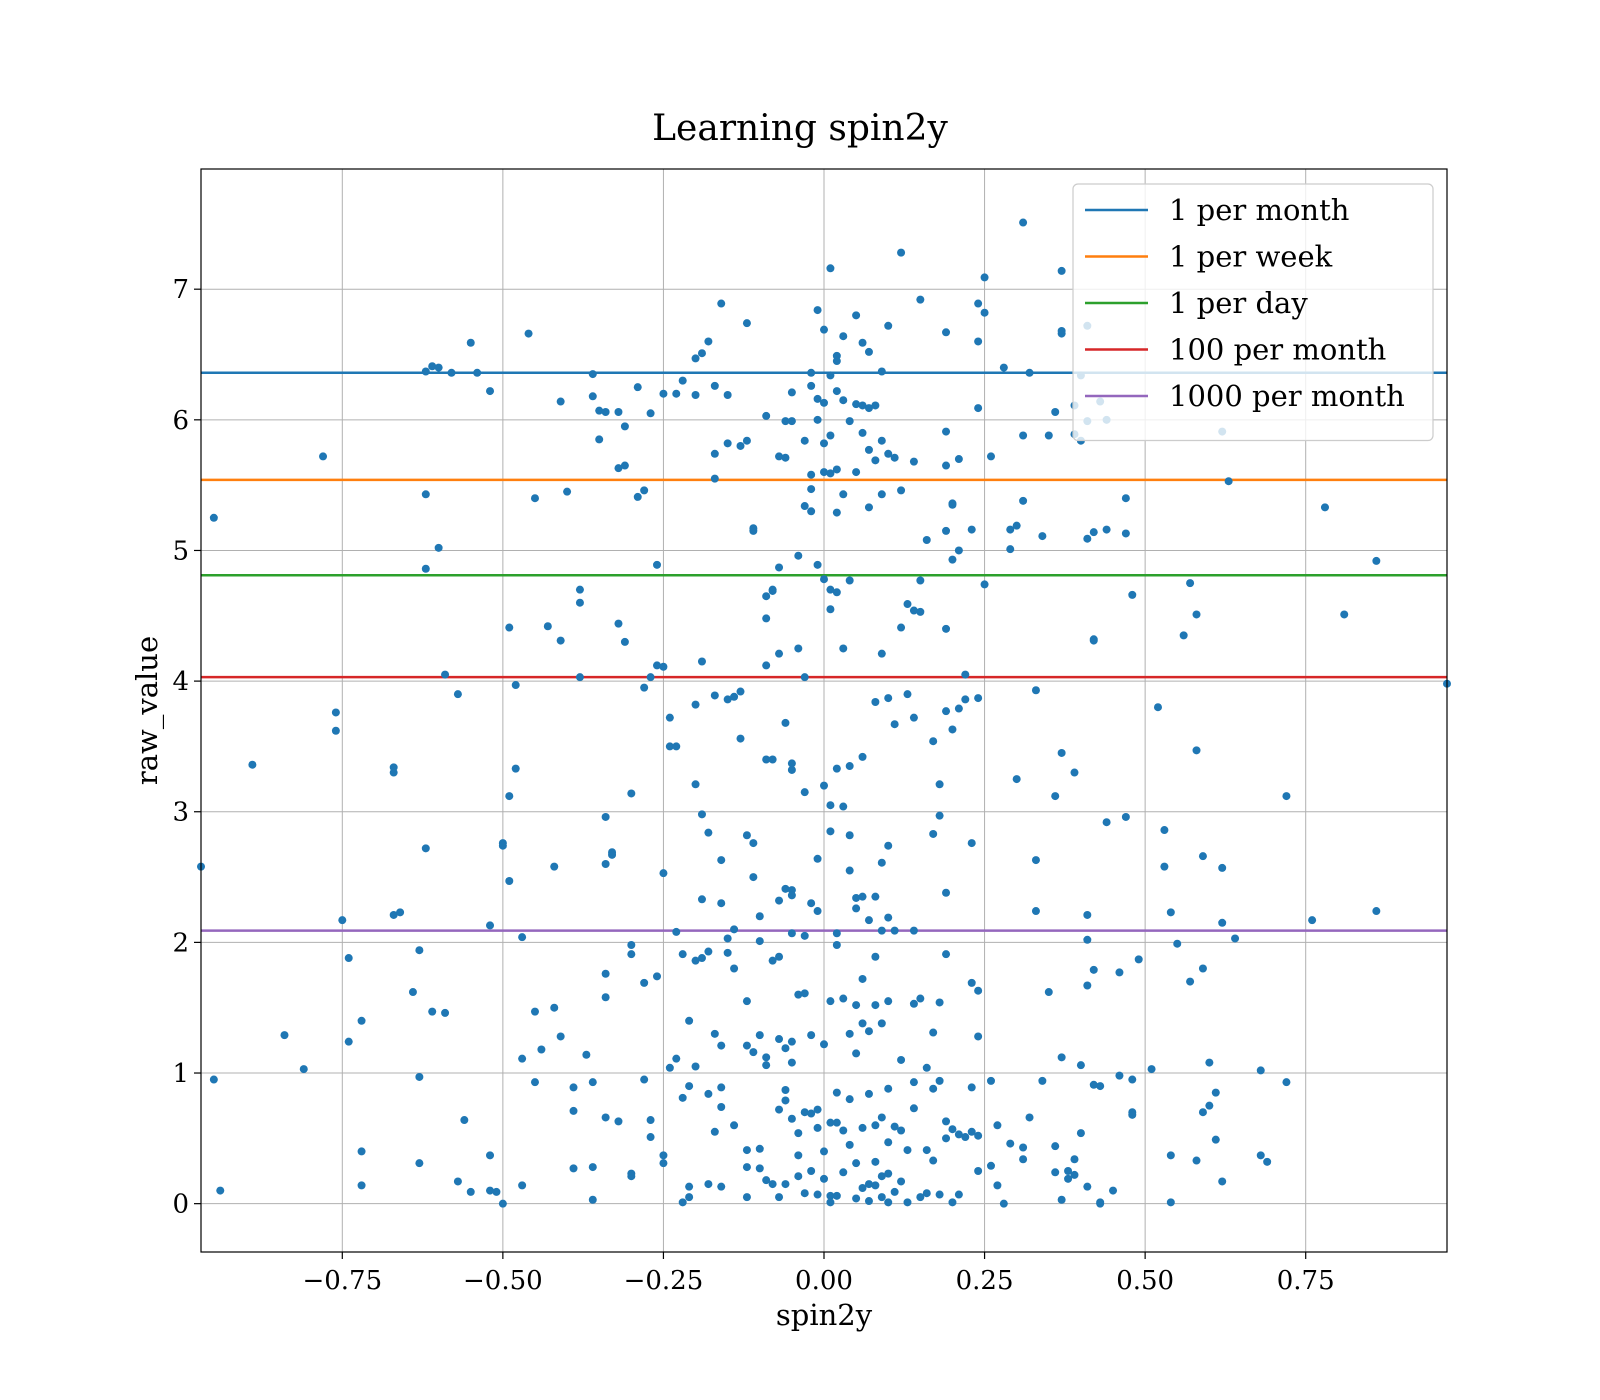 Image resolution: width=1600 pixels, height=1400 pixels. What do you see at coordinates (985, 1281) in the screenshot?
I see `x-tick-label: 0.25` at bounding box center [985, 1281].